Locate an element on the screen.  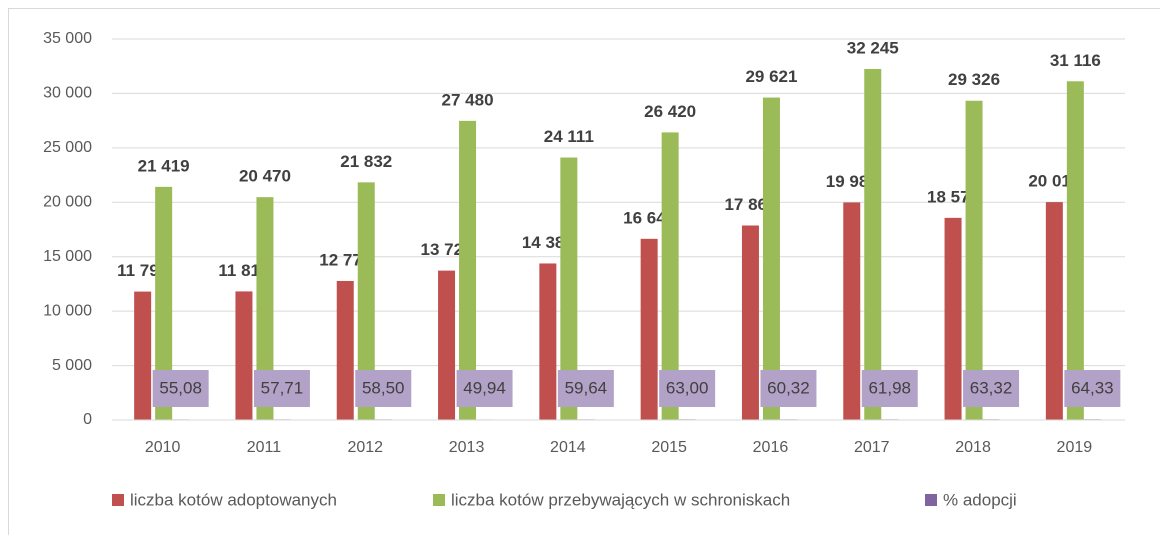
data-label: 59,64 is located at coordinates (586, 387).